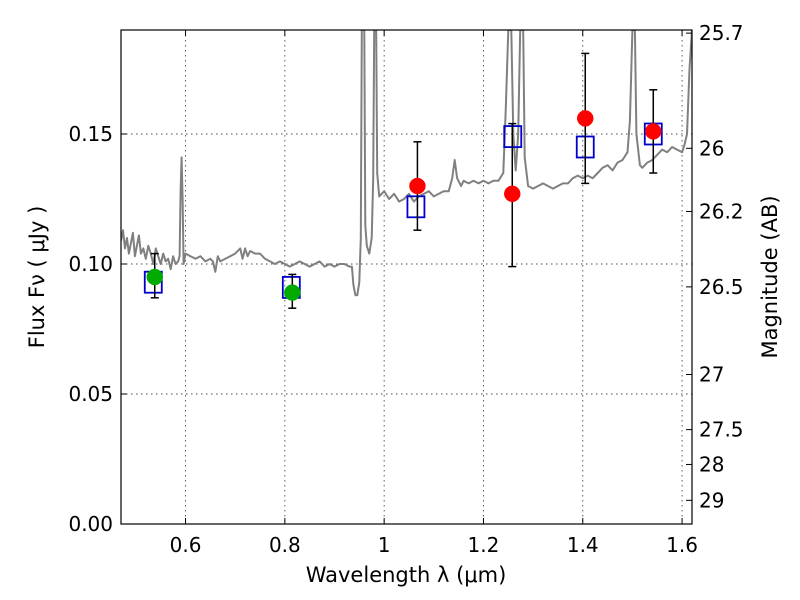 The width and height of the screenshot is (800, 600). I want to click on x-tick-label: 1.6, so click(682, 545).